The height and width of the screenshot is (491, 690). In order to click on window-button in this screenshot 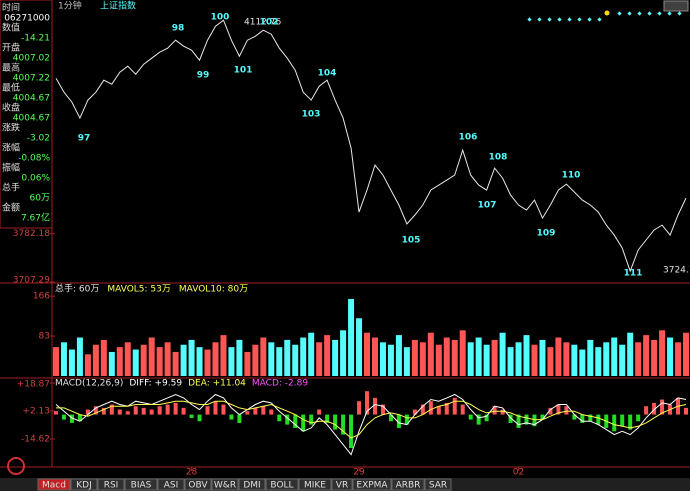, I will do `click(676, 6)`.